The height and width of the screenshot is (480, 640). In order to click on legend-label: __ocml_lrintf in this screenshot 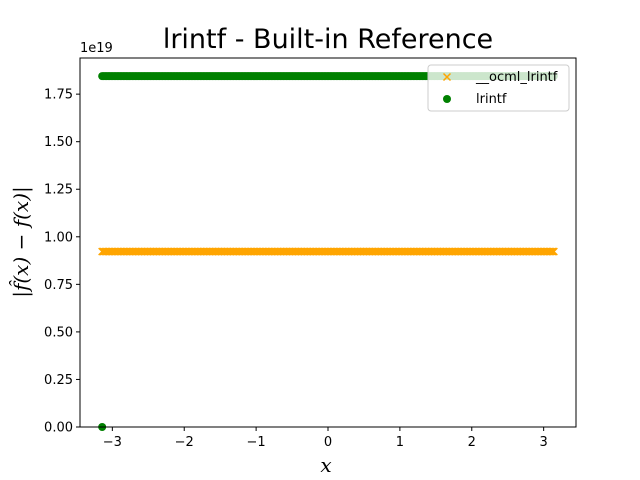, I will do `click(516, 77)`.